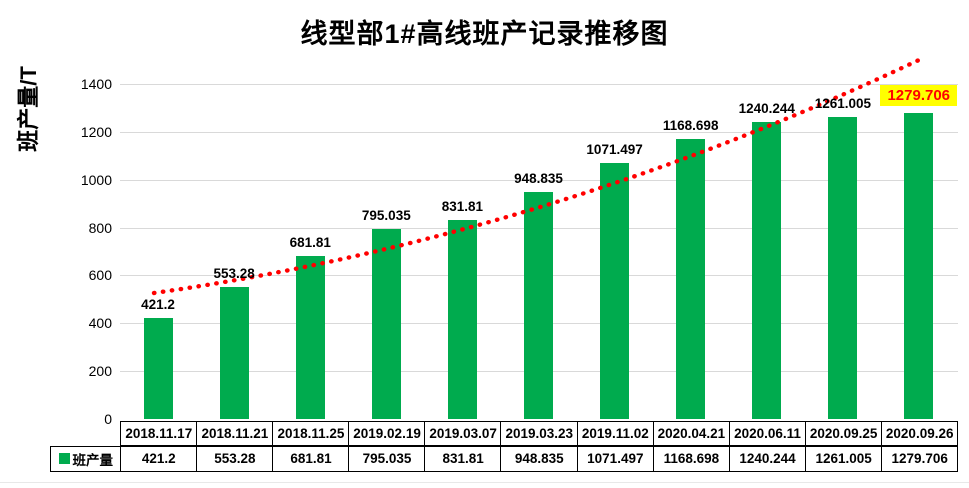  What do you see at coordinates (96, 179) in the screenshot?
I see `y-tick-label: 1000` at bounding box center [96, 179].